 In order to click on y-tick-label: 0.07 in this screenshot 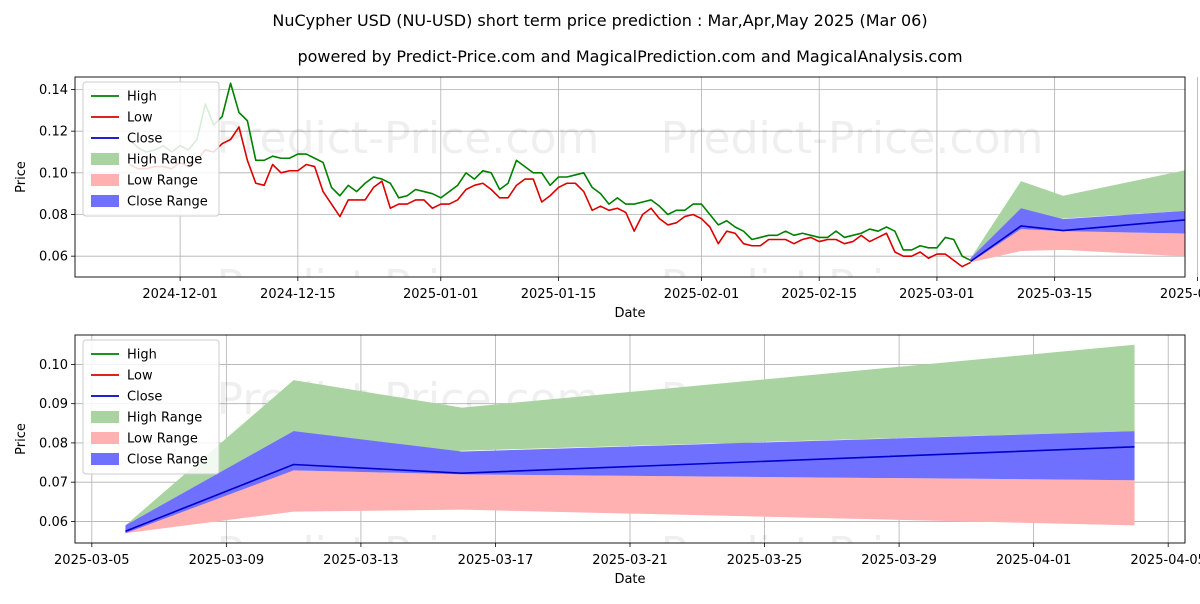, I will do `click(53, 483)`.